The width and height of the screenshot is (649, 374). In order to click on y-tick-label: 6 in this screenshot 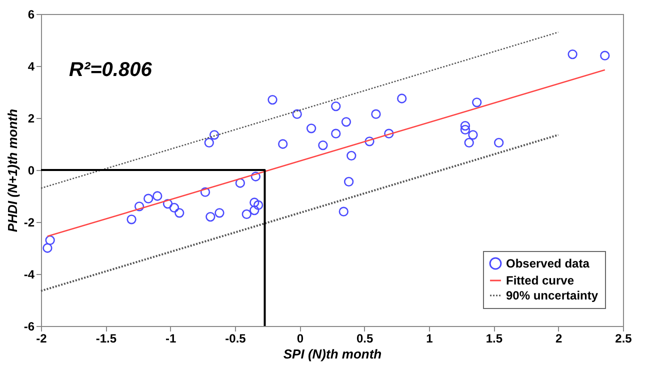, I will do `click(31, 15)`.